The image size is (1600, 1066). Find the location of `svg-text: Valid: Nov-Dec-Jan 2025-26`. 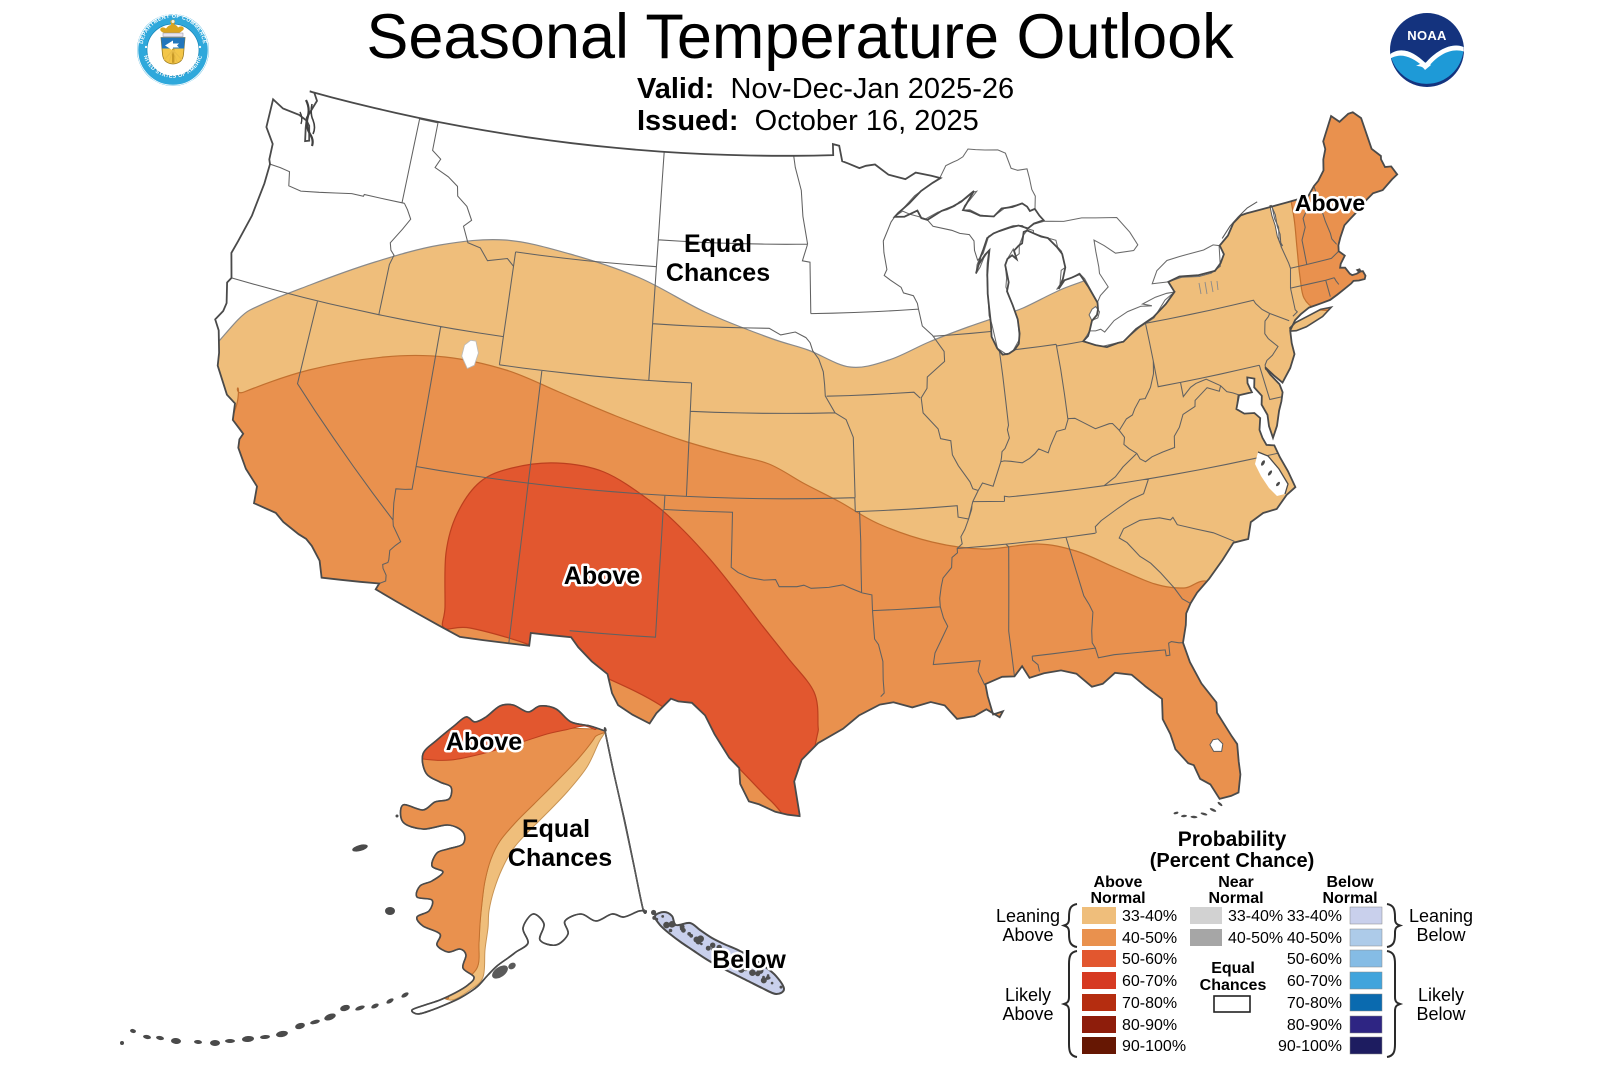

svg-text: Valid: Nov-Dec-Jan 2025-26 is located at coordinates (825, 89).